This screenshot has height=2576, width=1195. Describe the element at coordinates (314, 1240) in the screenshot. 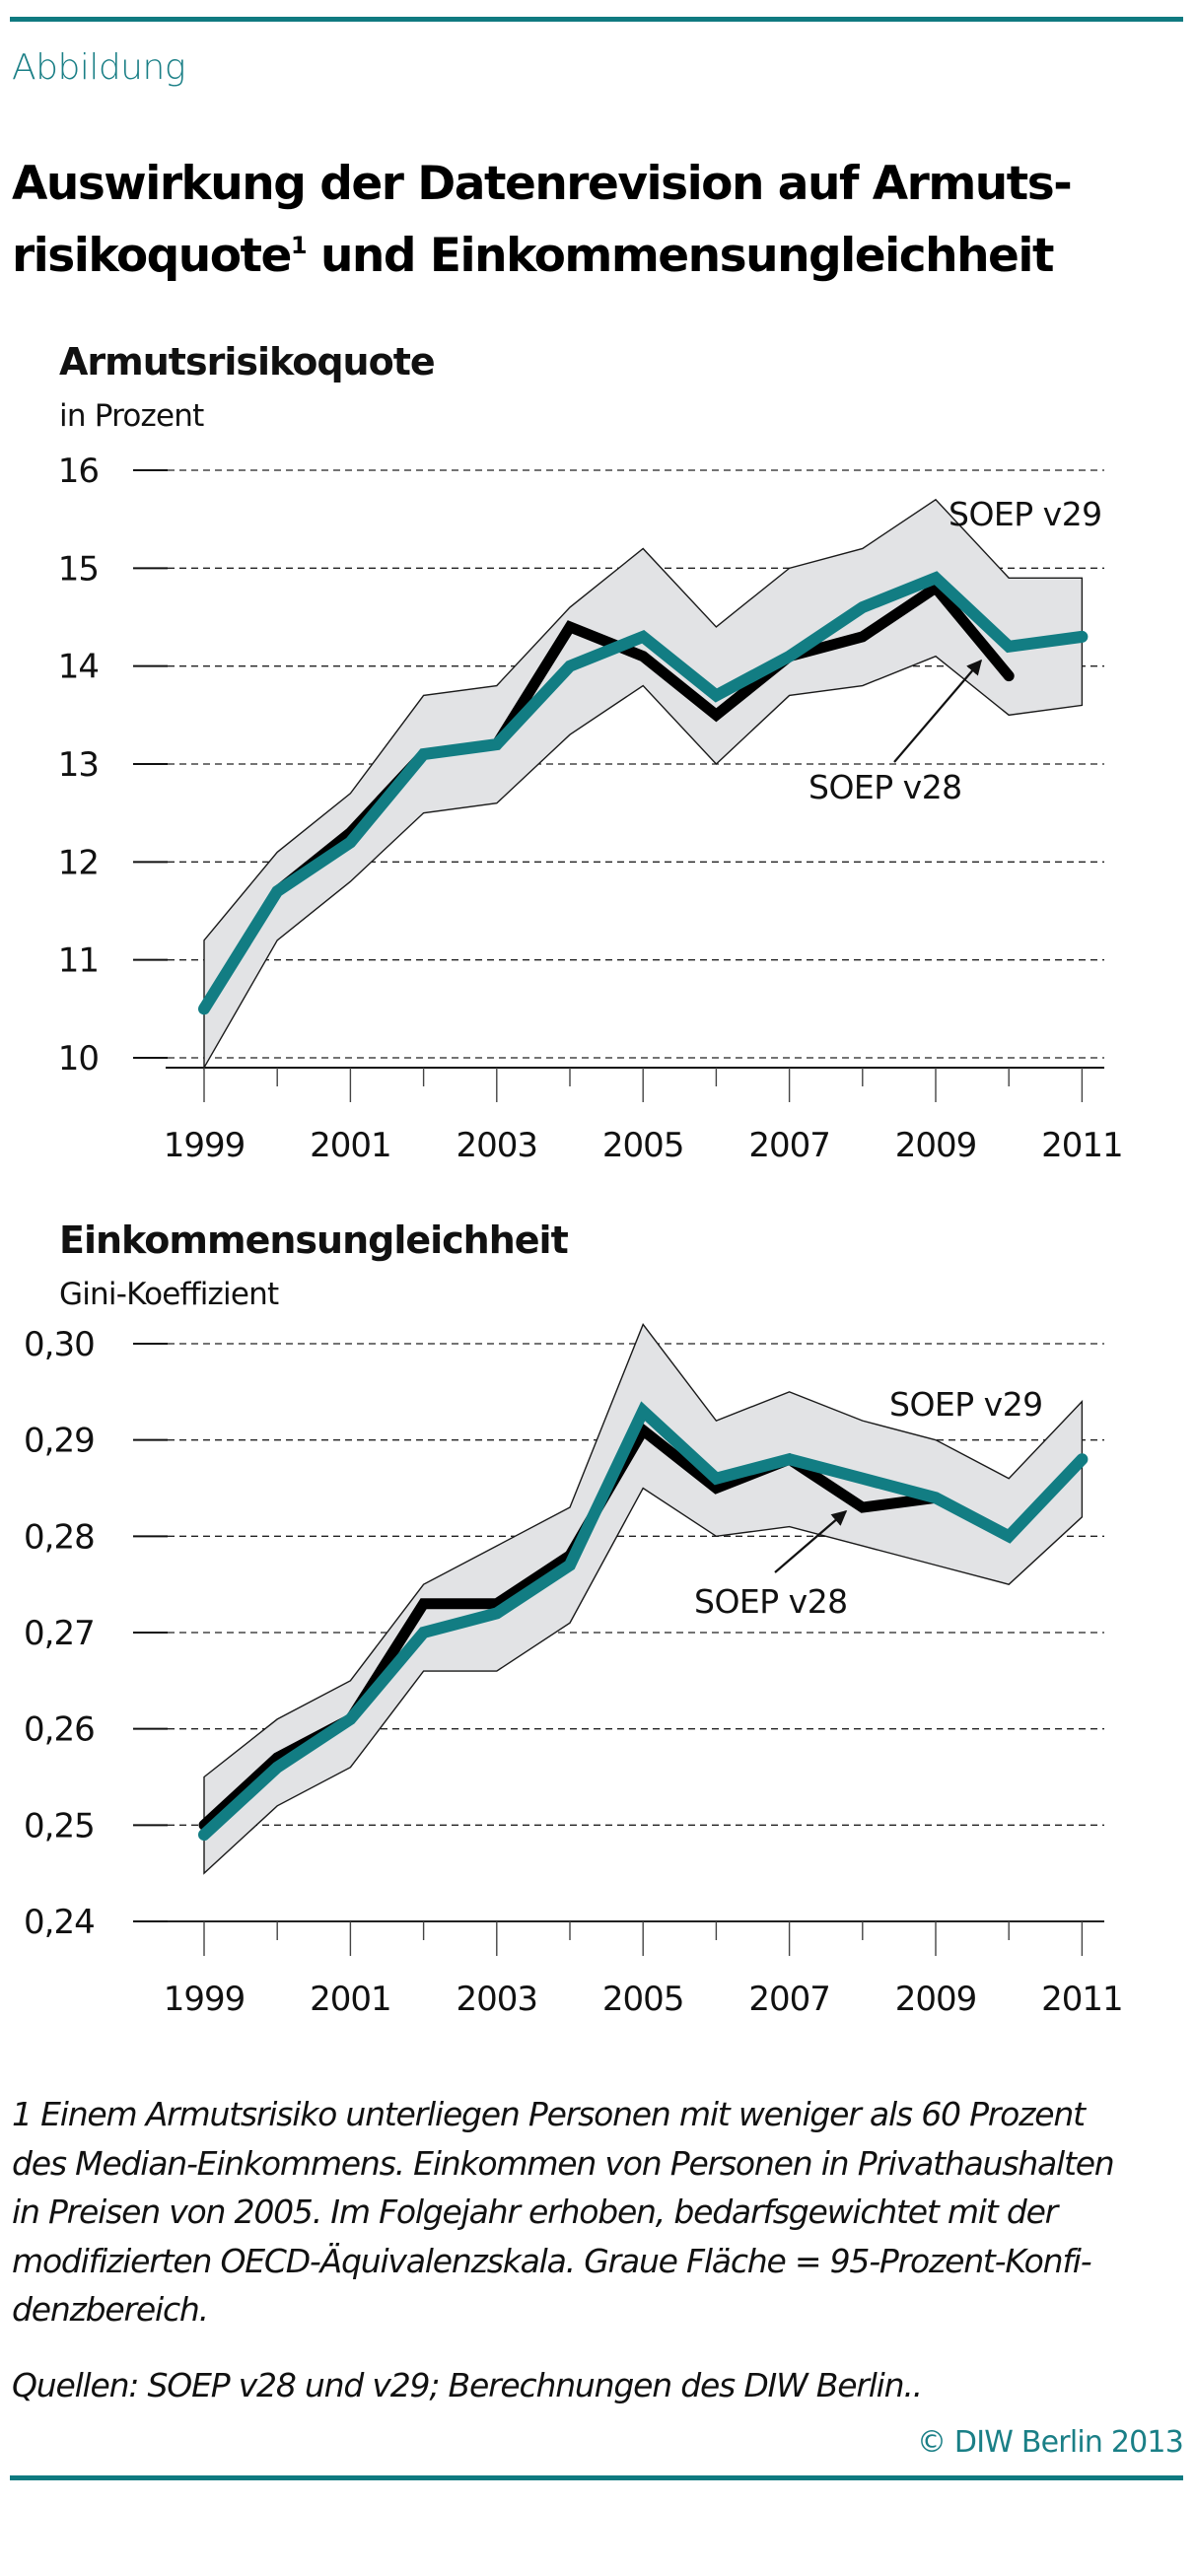

I see `chart2-title: Einkommensungleichheit` at that location.